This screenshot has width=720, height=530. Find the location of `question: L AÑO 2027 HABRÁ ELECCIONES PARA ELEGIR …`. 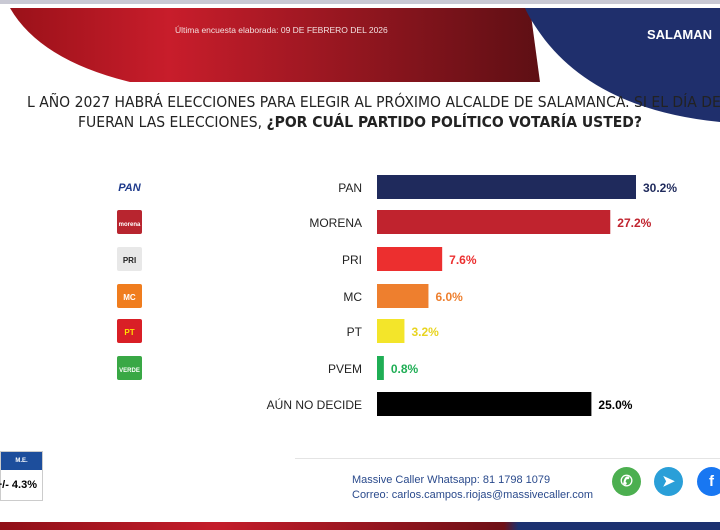

question: L AÑO 2027 HABRÁ ELECCIONES PARA ELEGIR … is located at coordinates (373, 112).